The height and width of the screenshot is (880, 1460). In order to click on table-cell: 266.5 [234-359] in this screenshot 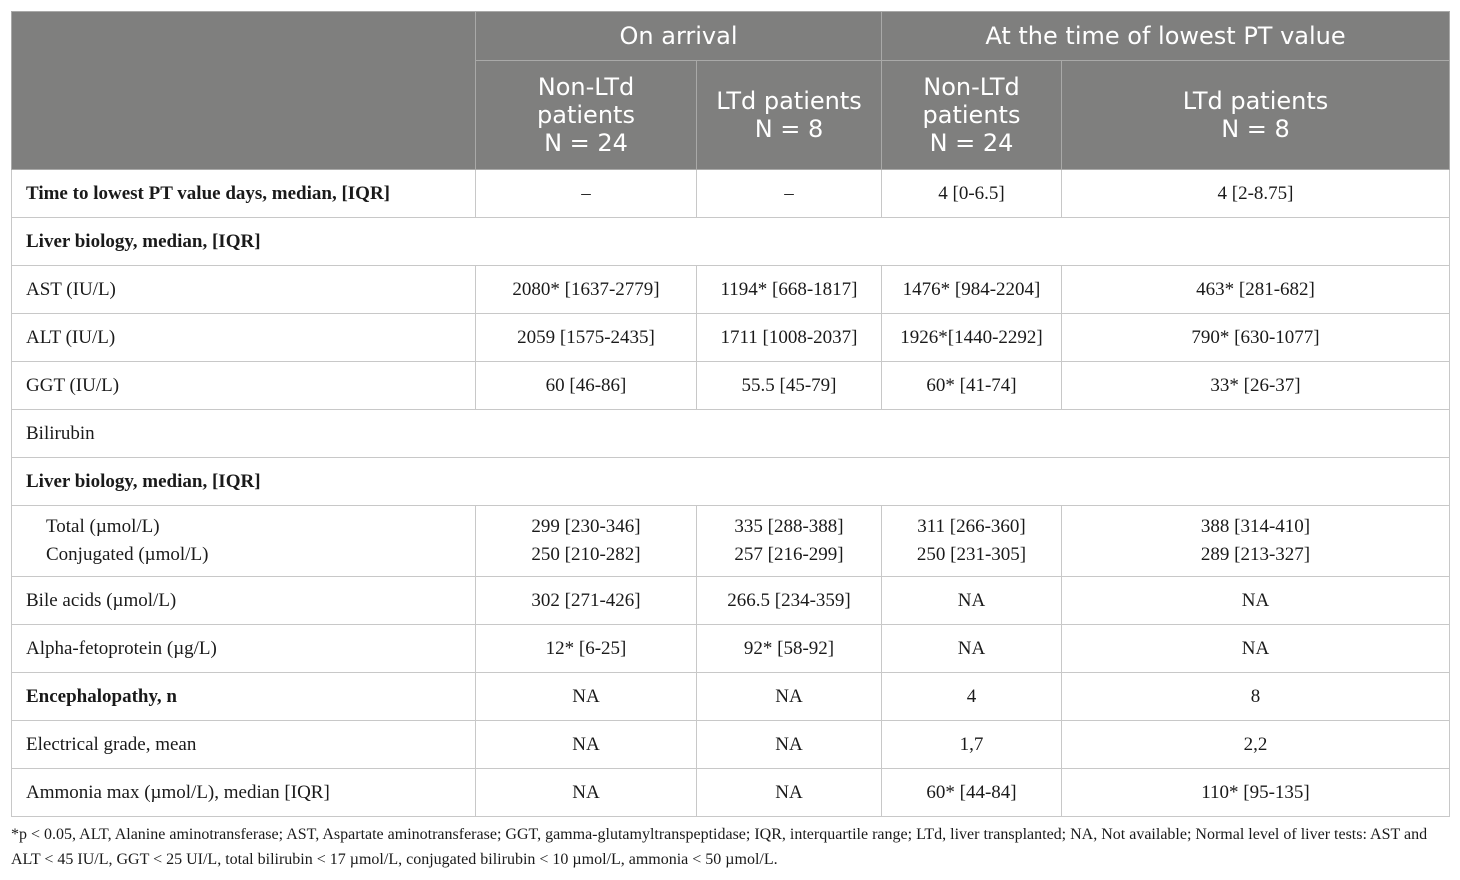, I will do `click(789, 600)`.